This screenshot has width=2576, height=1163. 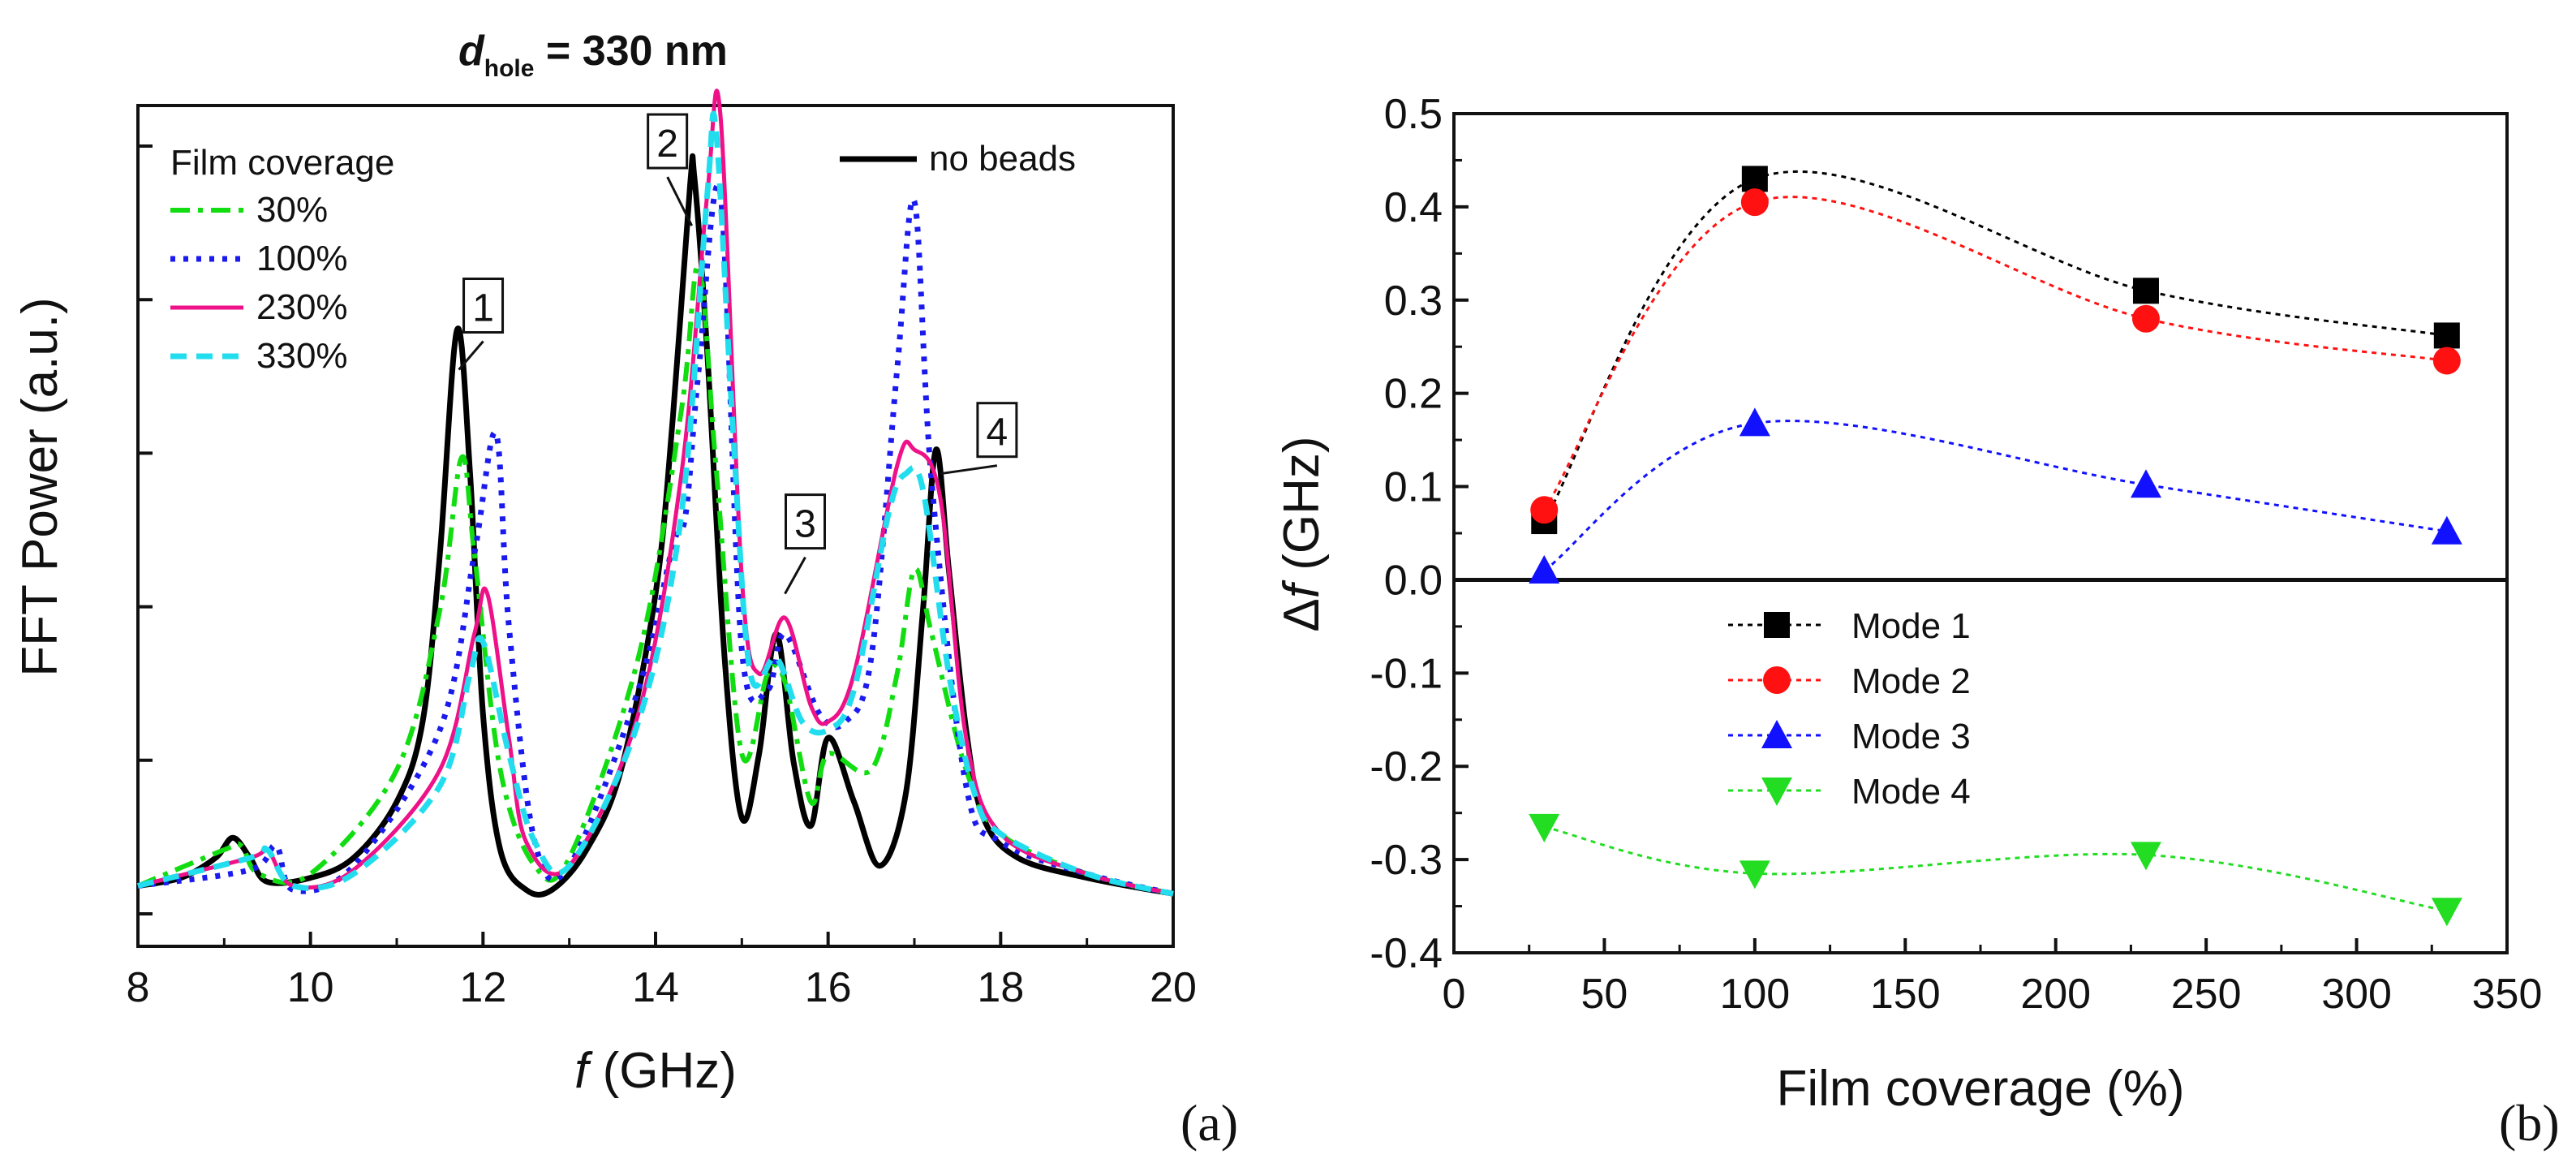 What do you see at coordinates (310, 987) in the screenshot?
I see `a-x-tick-label-10: 10` at bounding box center [310, 987].